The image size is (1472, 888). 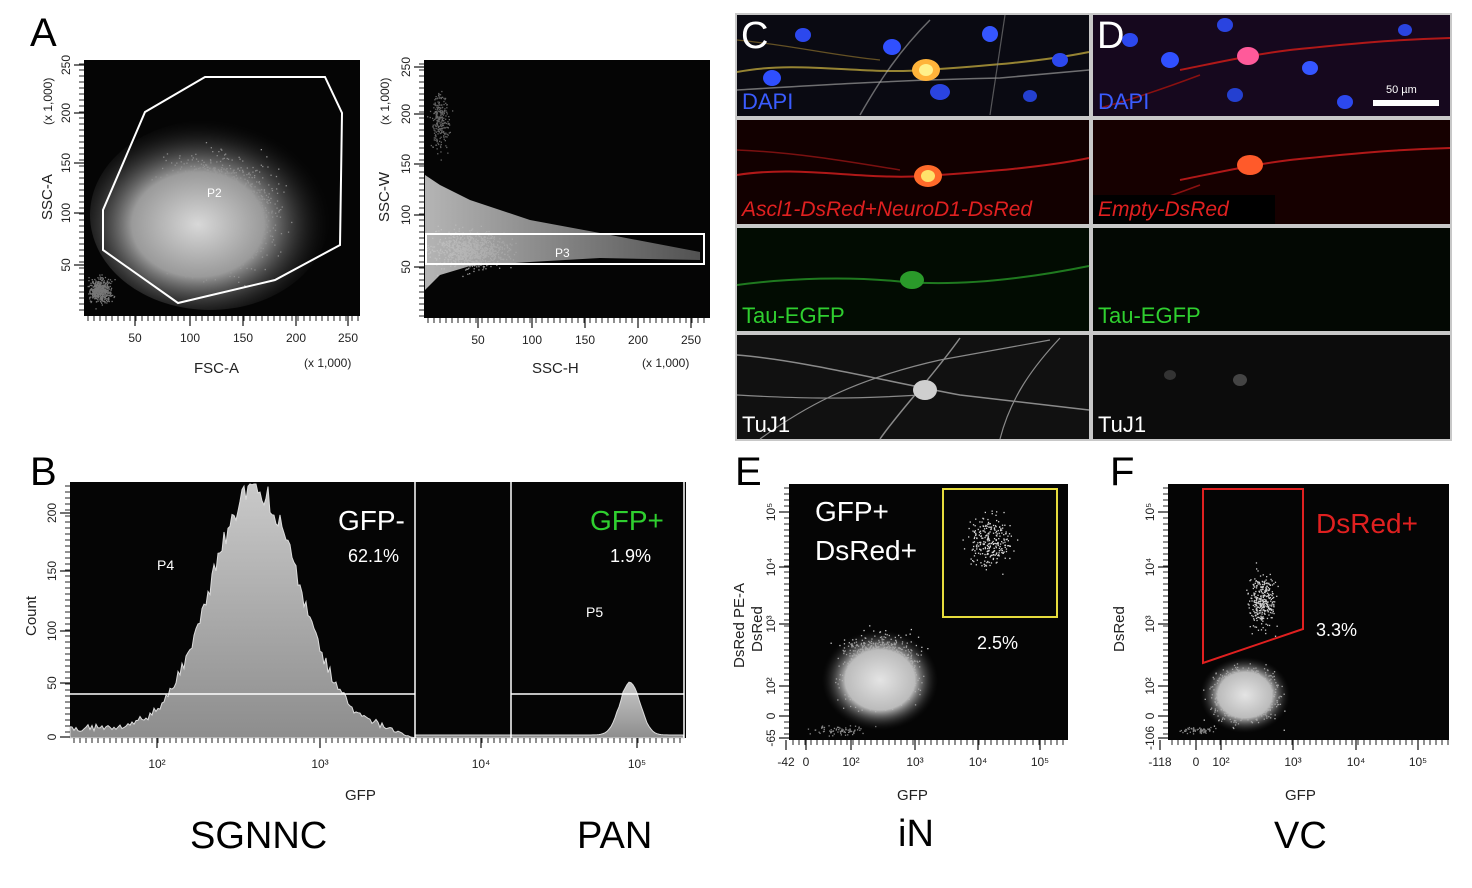 I want to click on panel-letter-d: D, so click(x=1110, y=36).